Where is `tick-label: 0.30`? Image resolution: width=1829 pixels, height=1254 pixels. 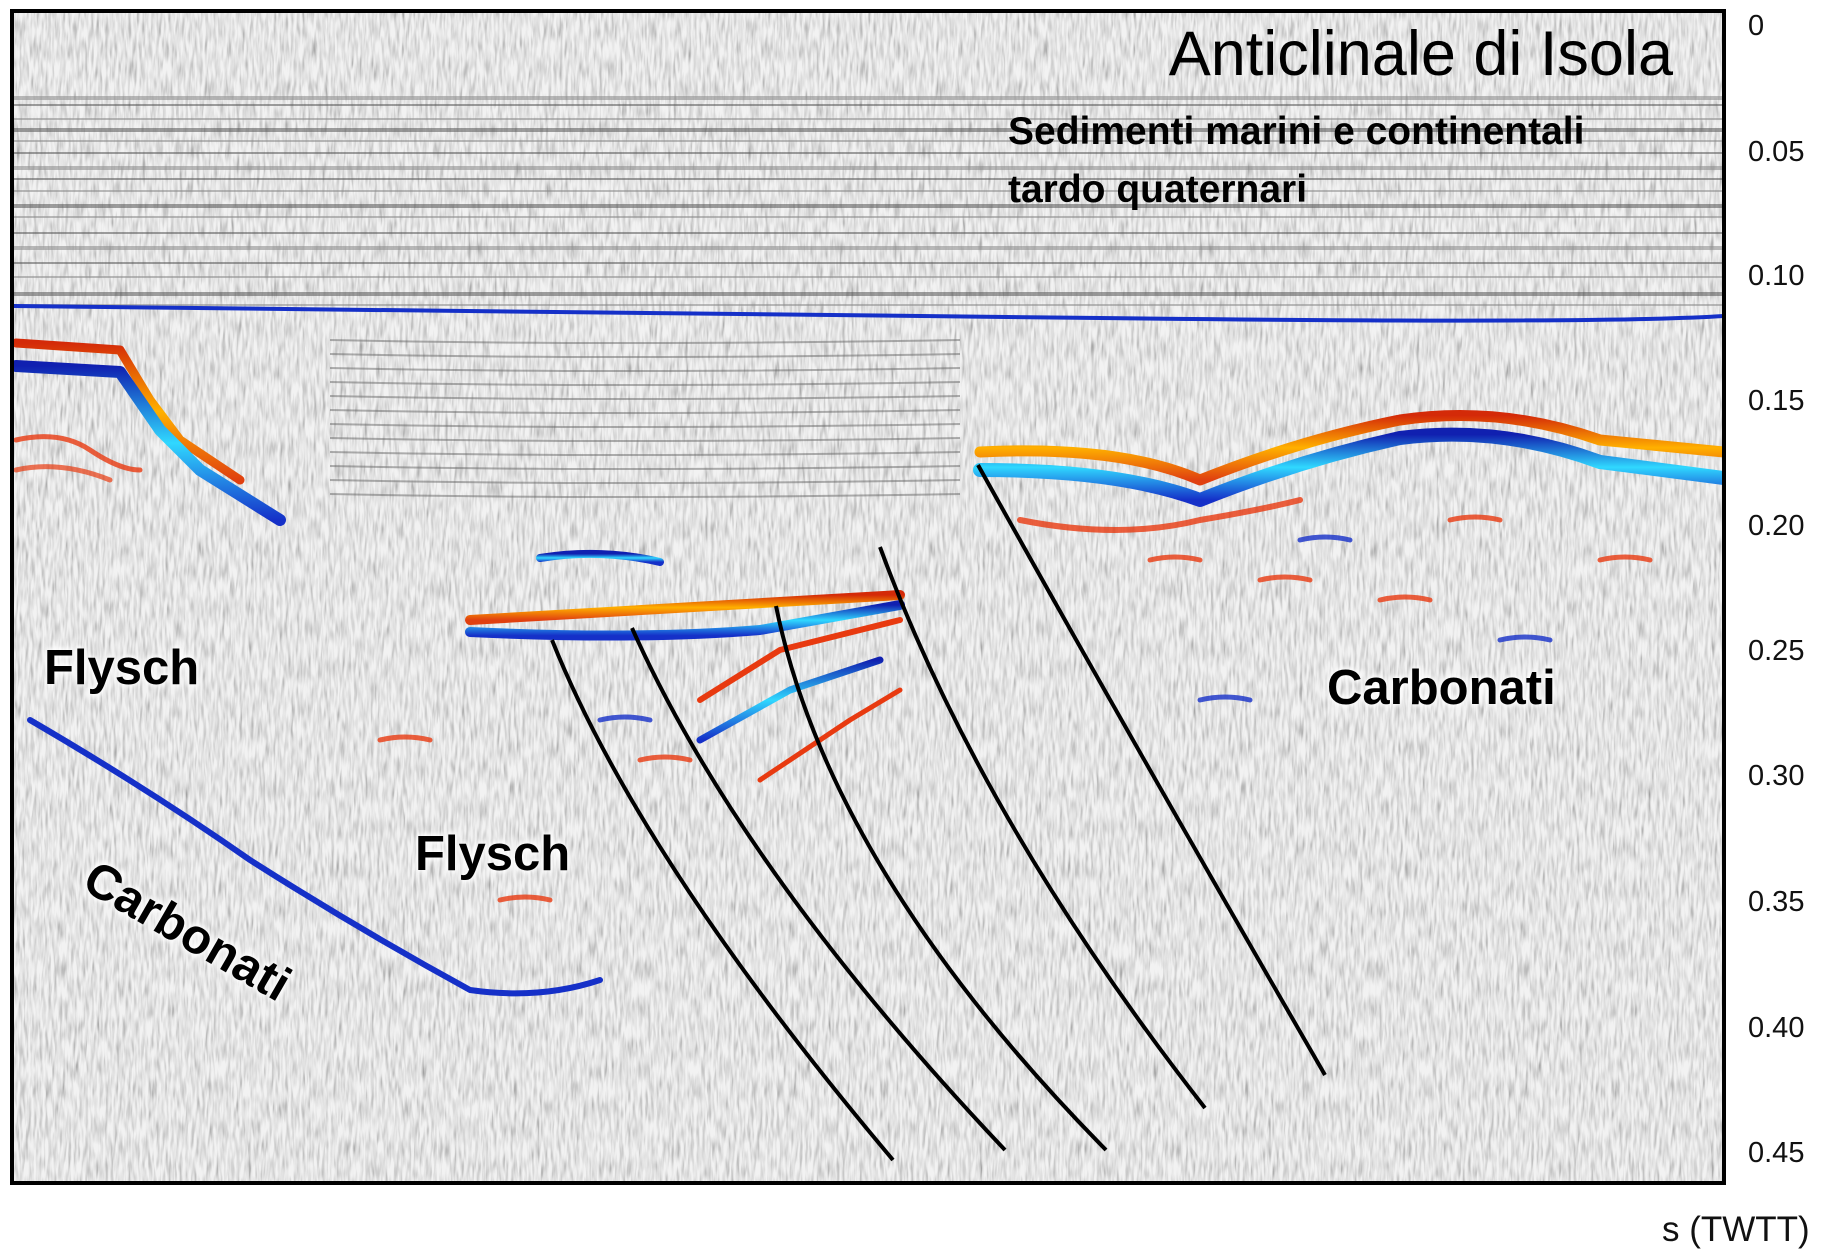 tick-label: 0.30 is located at coordinates (1776, 776).